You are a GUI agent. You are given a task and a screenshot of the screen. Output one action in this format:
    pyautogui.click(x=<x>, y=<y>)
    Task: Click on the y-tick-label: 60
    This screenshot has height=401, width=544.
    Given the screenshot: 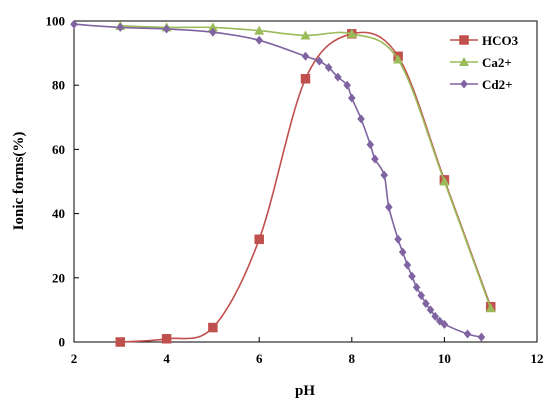 What is the action you would take?
    pyautogui.click(x=58, y=149)
    